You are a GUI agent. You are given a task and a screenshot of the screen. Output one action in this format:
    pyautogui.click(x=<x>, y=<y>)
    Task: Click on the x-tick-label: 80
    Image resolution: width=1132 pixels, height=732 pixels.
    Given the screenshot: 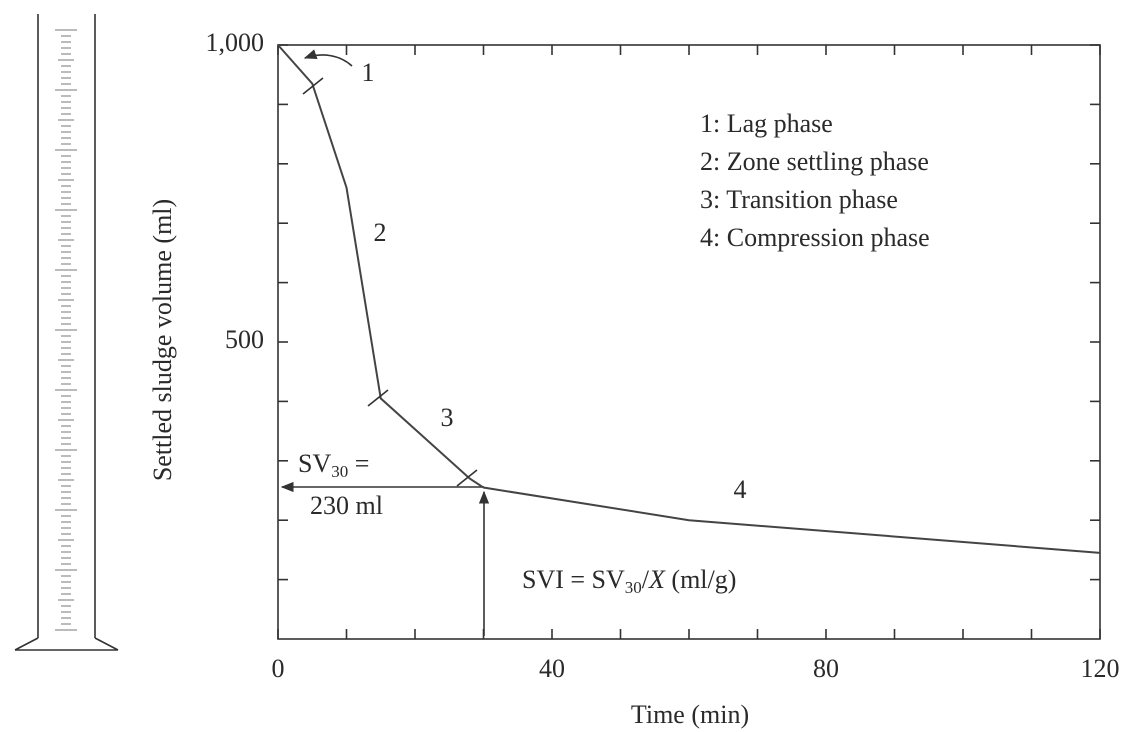 What is the action you would take?
    pyautogui.click(x=826, y=668)
    